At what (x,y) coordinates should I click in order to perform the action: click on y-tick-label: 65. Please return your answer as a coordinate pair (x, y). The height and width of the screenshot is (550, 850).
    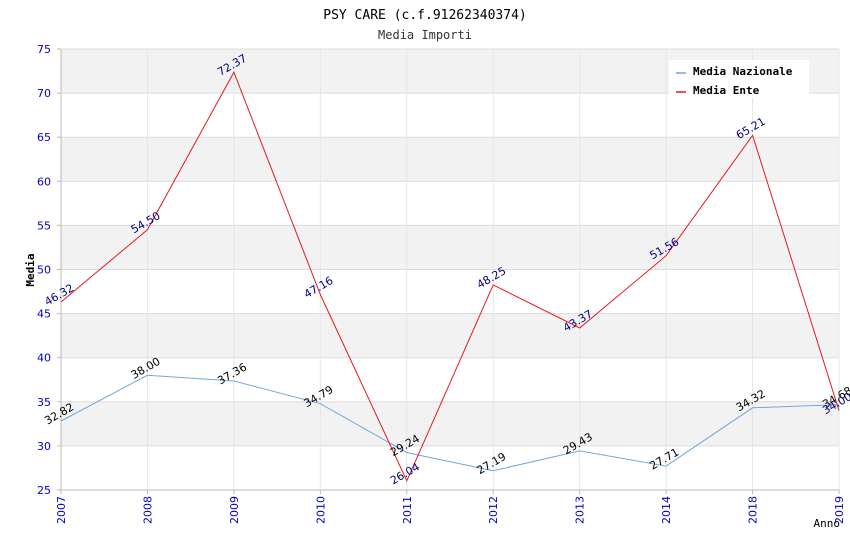
    Looking at the image, I should click on (44, 137).